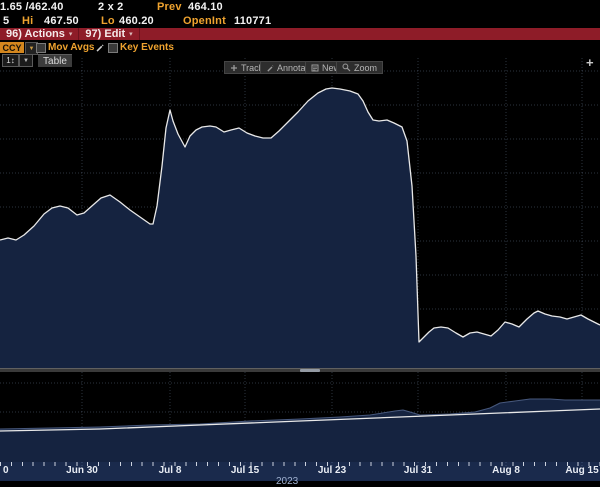  Describe the element at coordinates (136, 21) in the screenshot. I see `lo-value: 460.20` at that location.